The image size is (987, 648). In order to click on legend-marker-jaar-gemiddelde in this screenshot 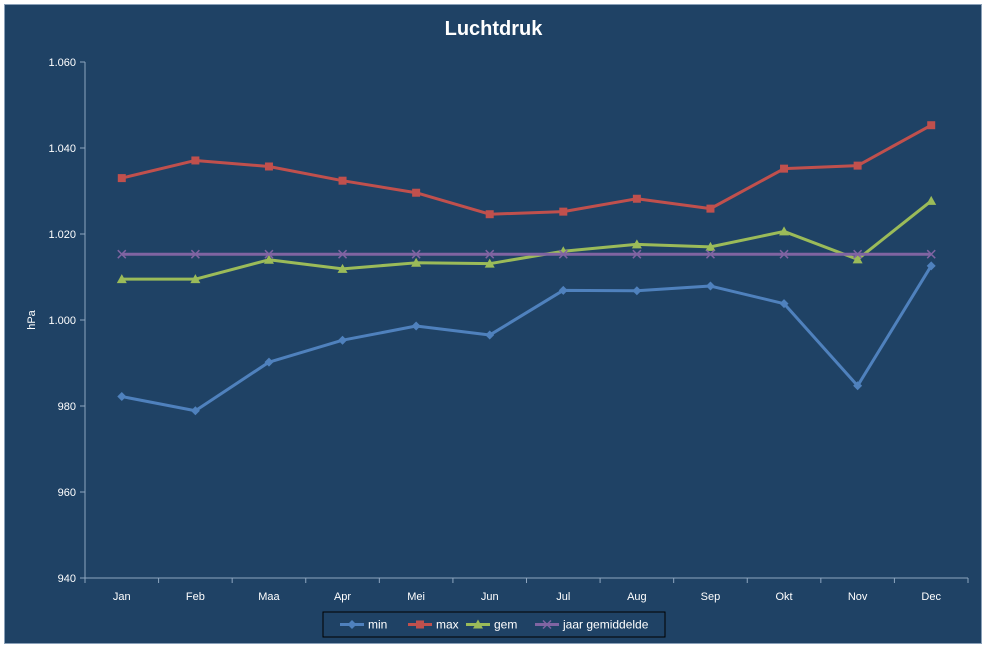, I will do `click(547, 624)`.